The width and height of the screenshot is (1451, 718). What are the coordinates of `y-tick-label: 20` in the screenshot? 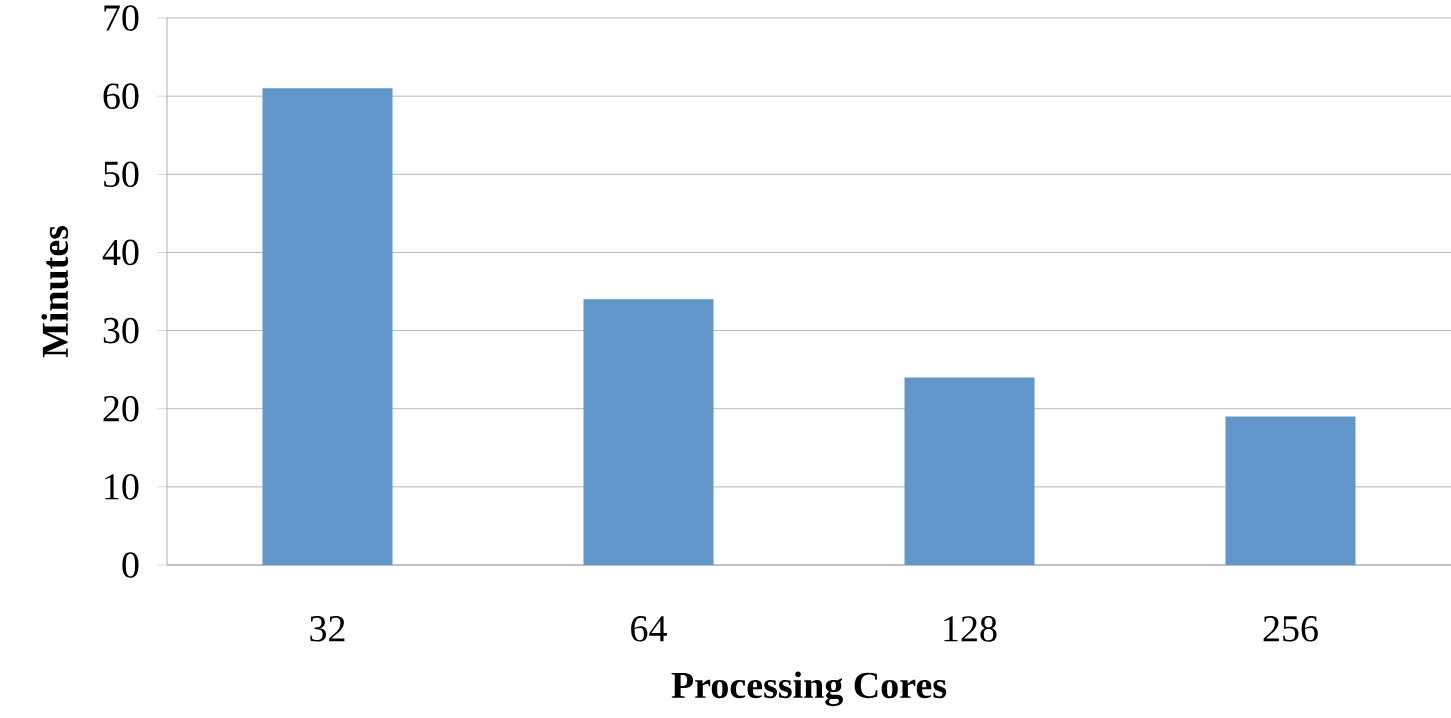 It's located at (121, 408).